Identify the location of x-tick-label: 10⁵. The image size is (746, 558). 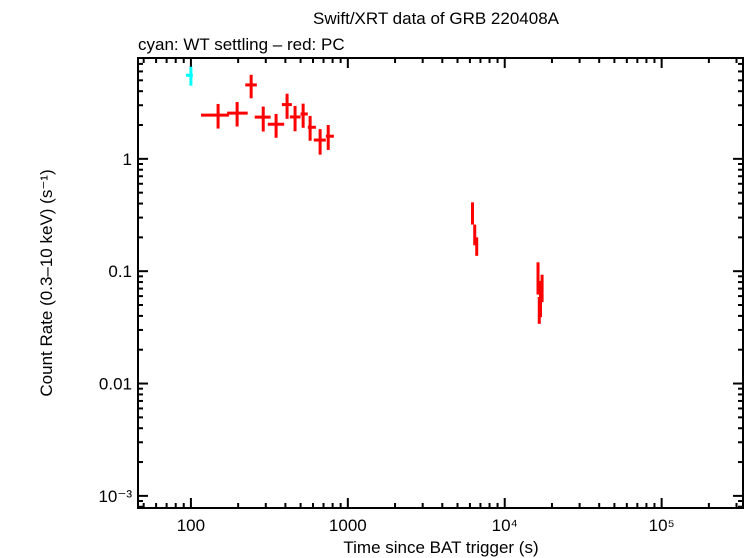
(662, 525).